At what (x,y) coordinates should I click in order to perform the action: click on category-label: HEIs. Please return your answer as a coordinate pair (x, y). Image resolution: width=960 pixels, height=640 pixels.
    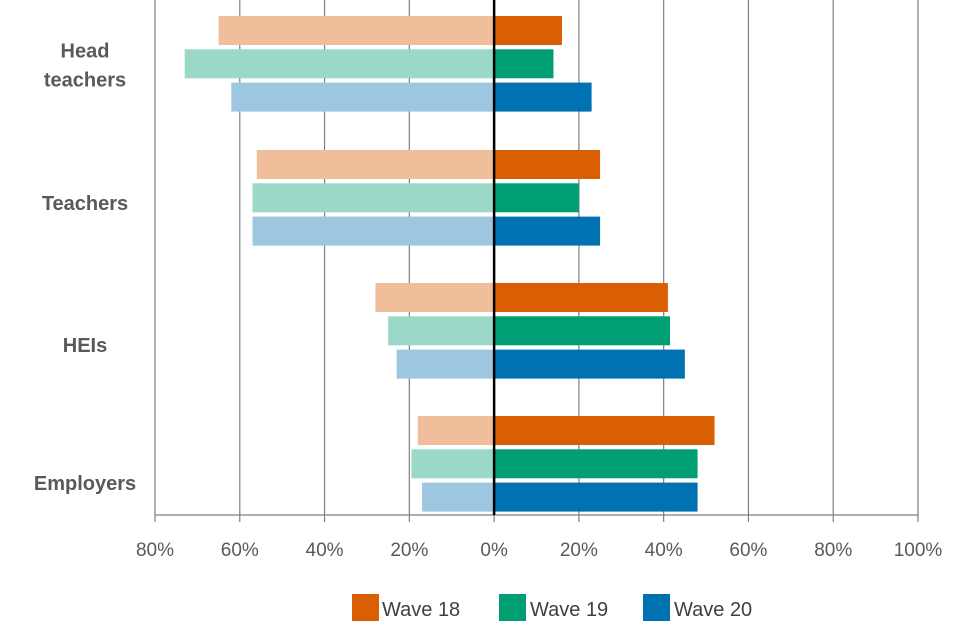
    Looking at the image, I should click on (85, 346).